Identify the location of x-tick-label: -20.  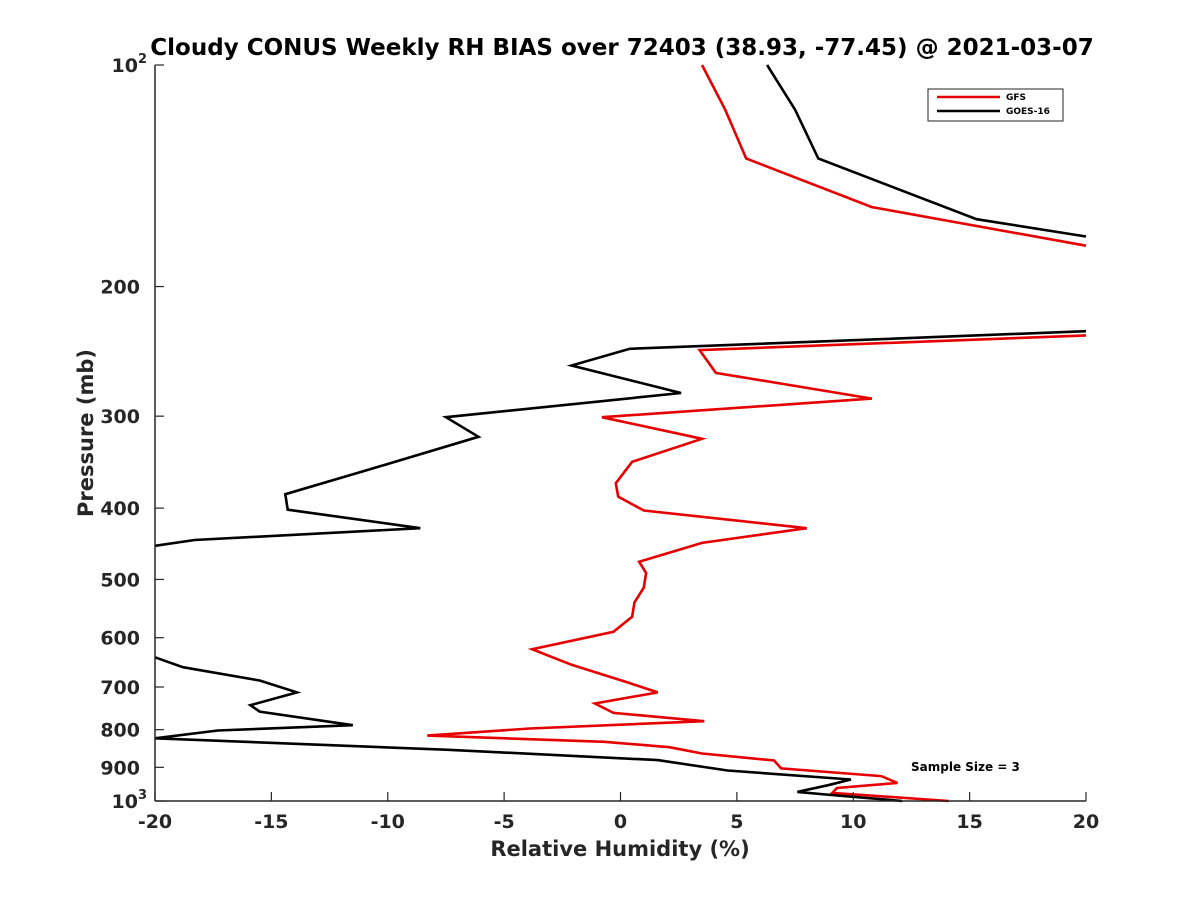
(155, 822).